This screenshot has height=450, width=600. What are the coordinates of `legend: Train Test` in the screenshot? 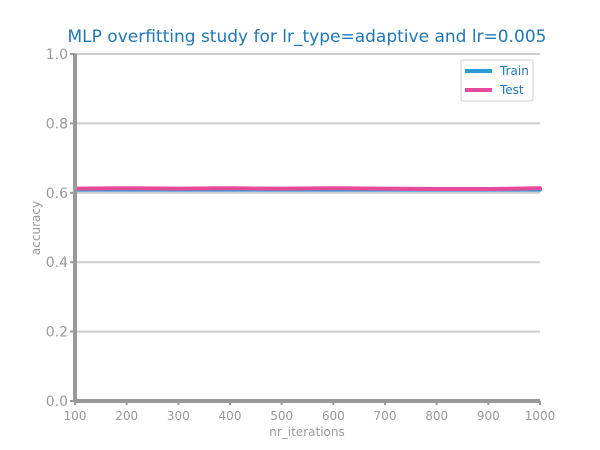 It's located at (497, 80).